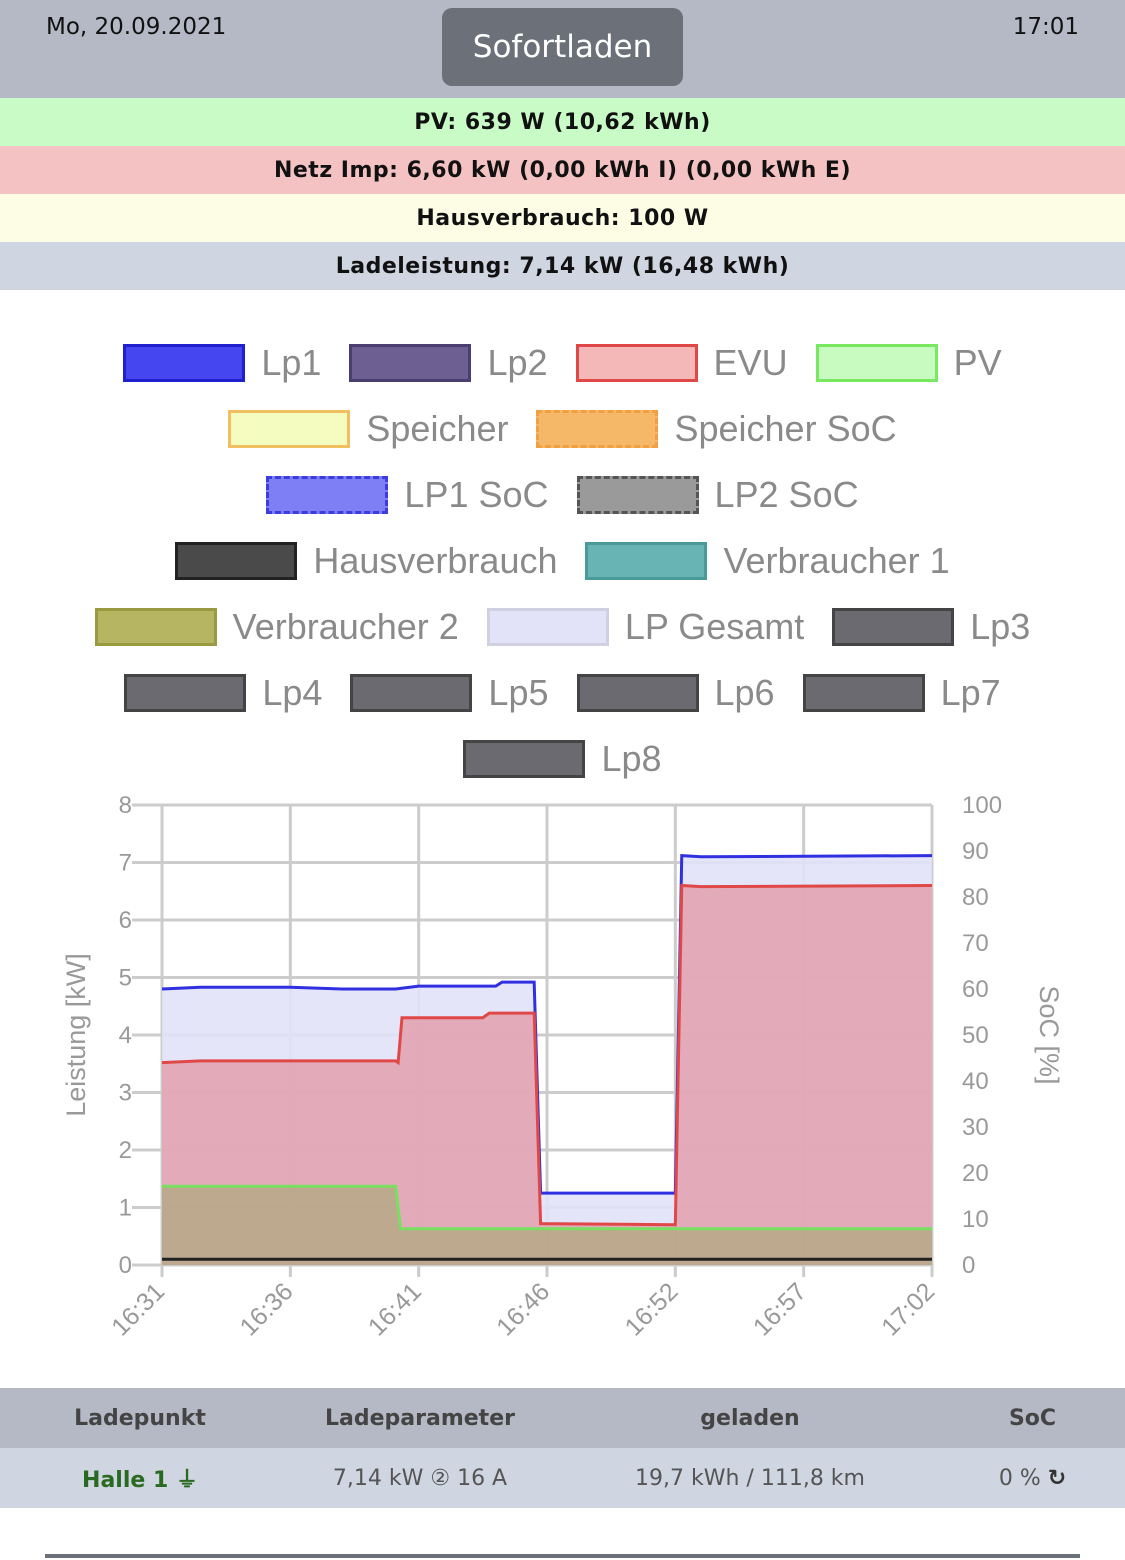 This screenshot has width=1125, height=1560. I want to click on legend-label: Lp6, so click(744, 692).